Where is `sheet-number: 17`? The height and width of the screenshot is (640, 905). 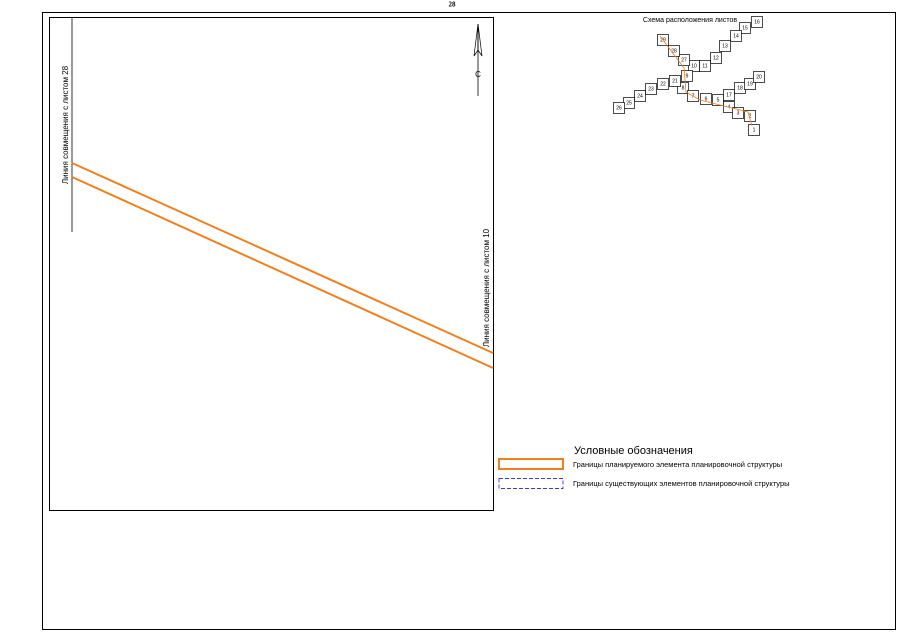
sheet-number: 17 is located at coordinates (729, 95).